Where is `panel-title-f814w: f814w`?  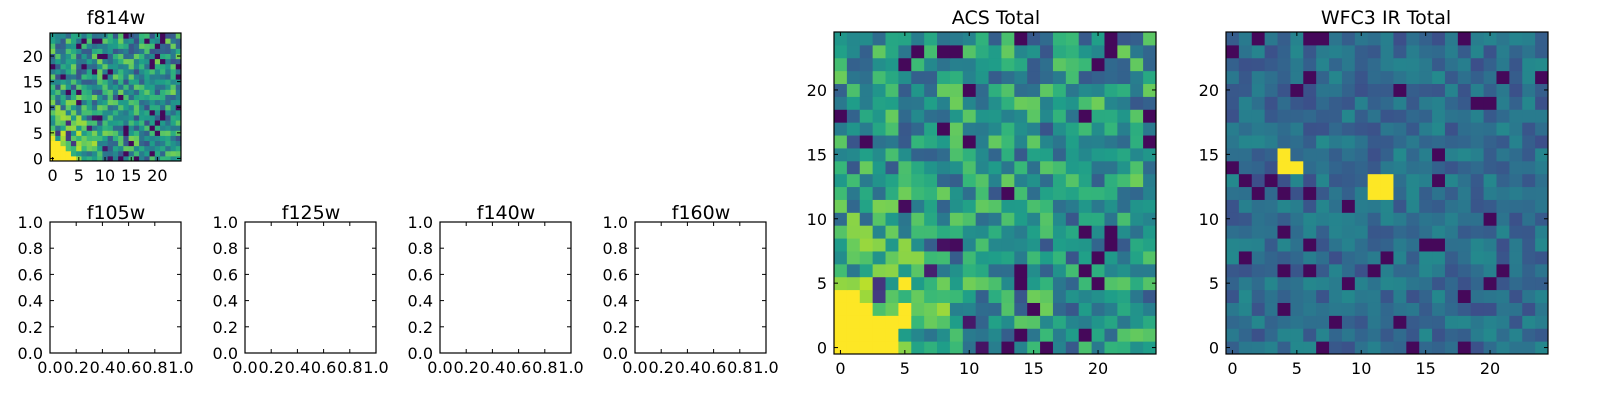
panel-title-f814w: f814w is located at coordinates (116, 18).